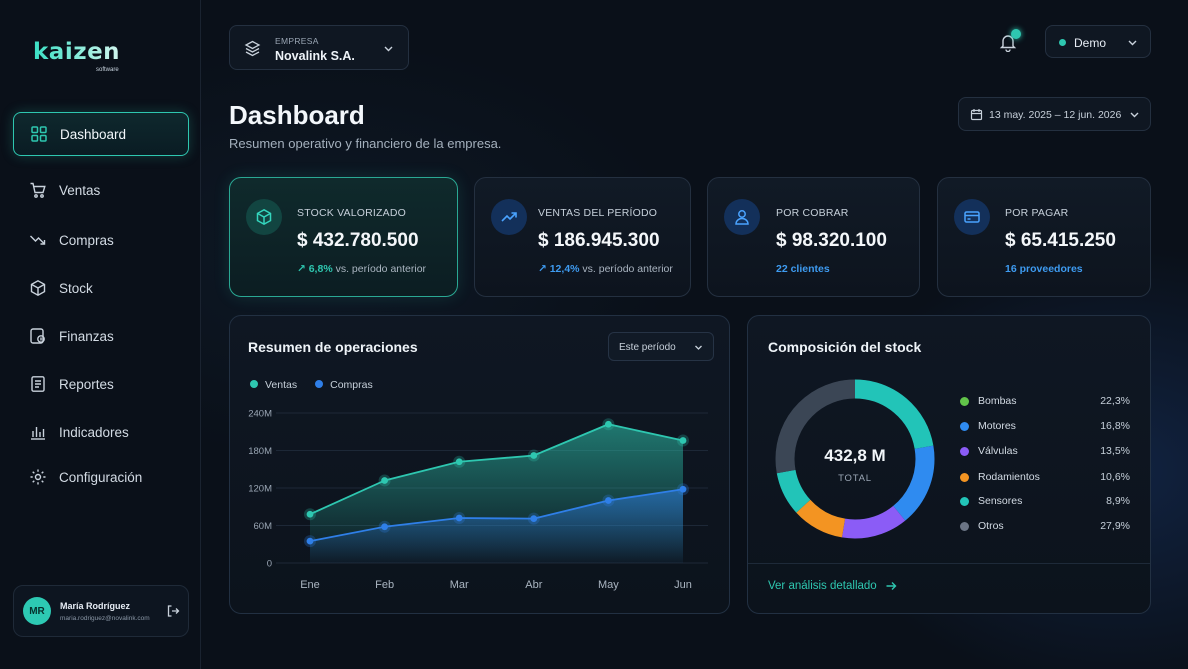 The height and width of the screenshot is (669, 1188). Describe the element at coordinates (1118, 501) in the screenshot. I see `legend-value: 8,9%` at that location.